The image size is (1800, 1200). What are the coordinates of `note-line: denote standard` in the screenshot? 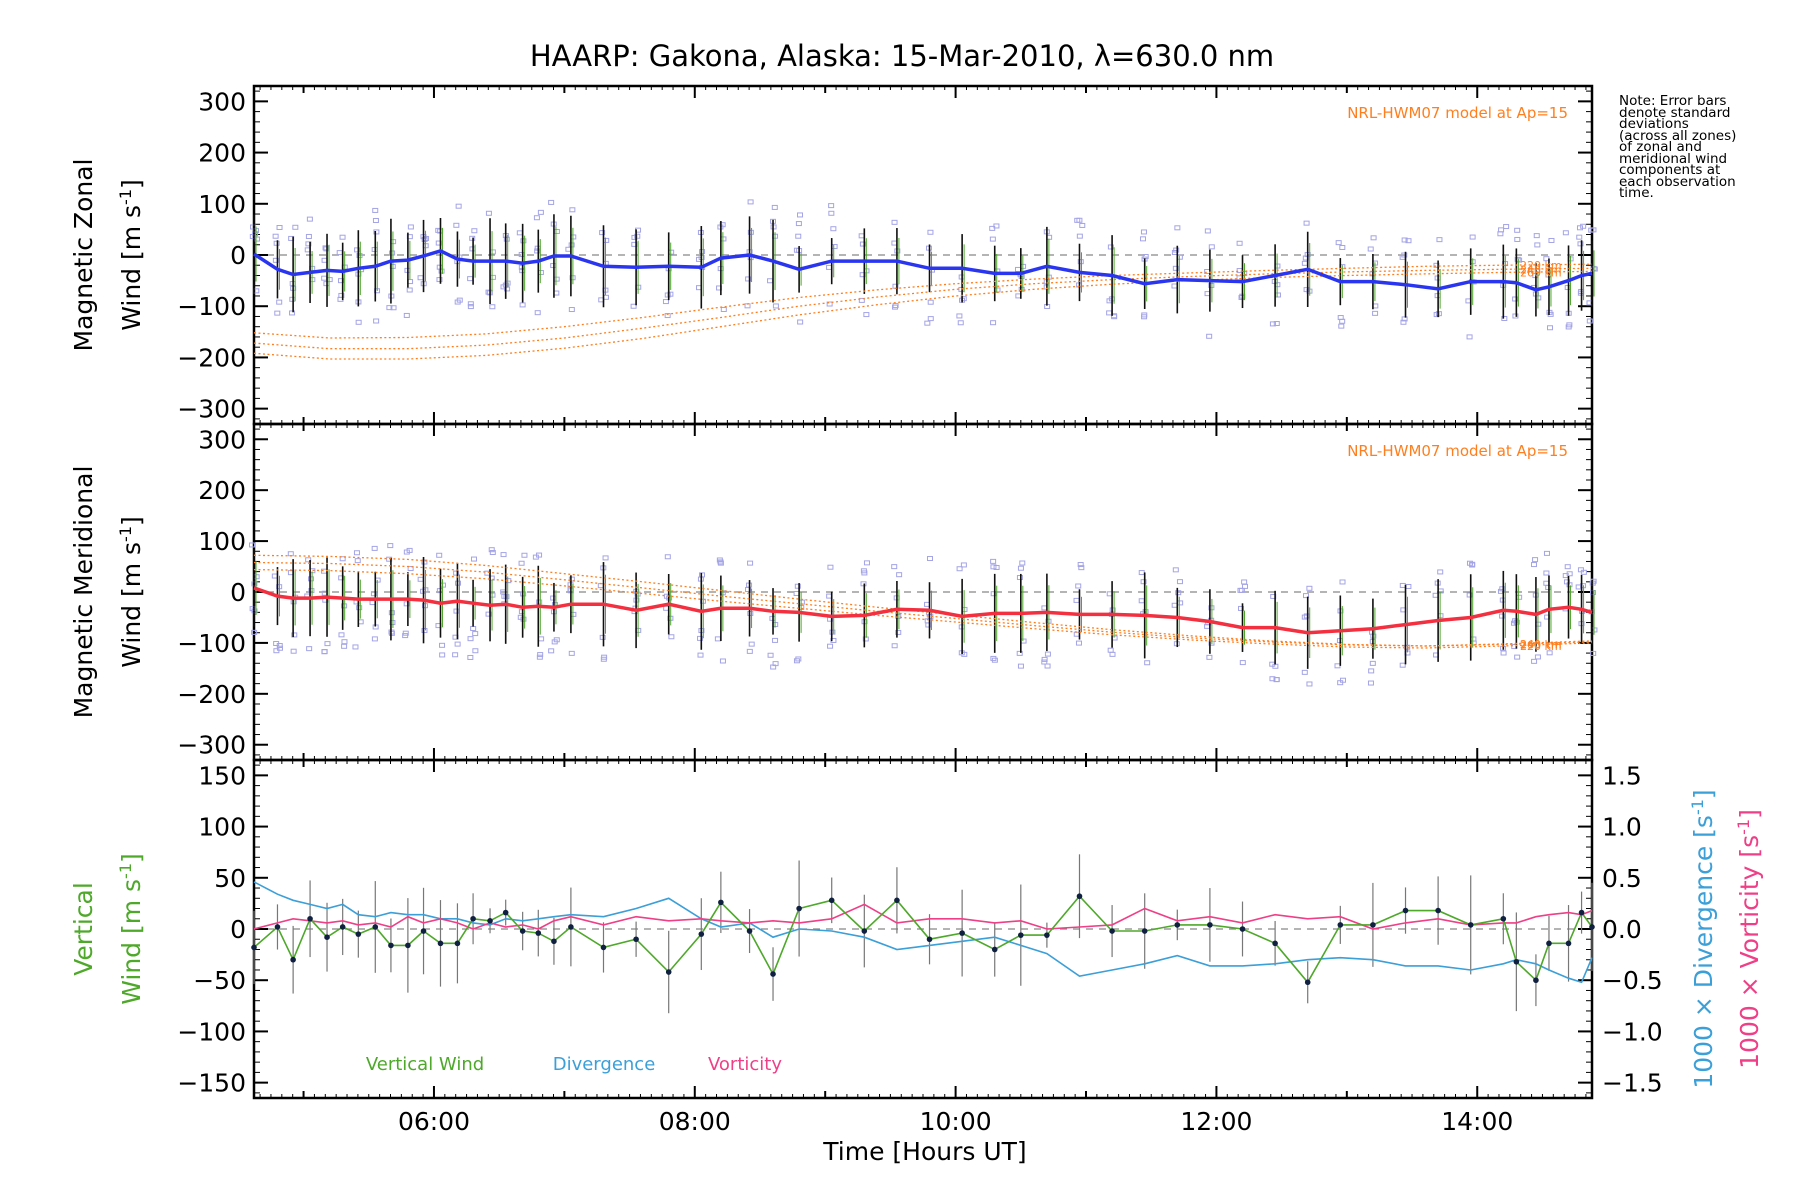 It's located at (1675, 112).